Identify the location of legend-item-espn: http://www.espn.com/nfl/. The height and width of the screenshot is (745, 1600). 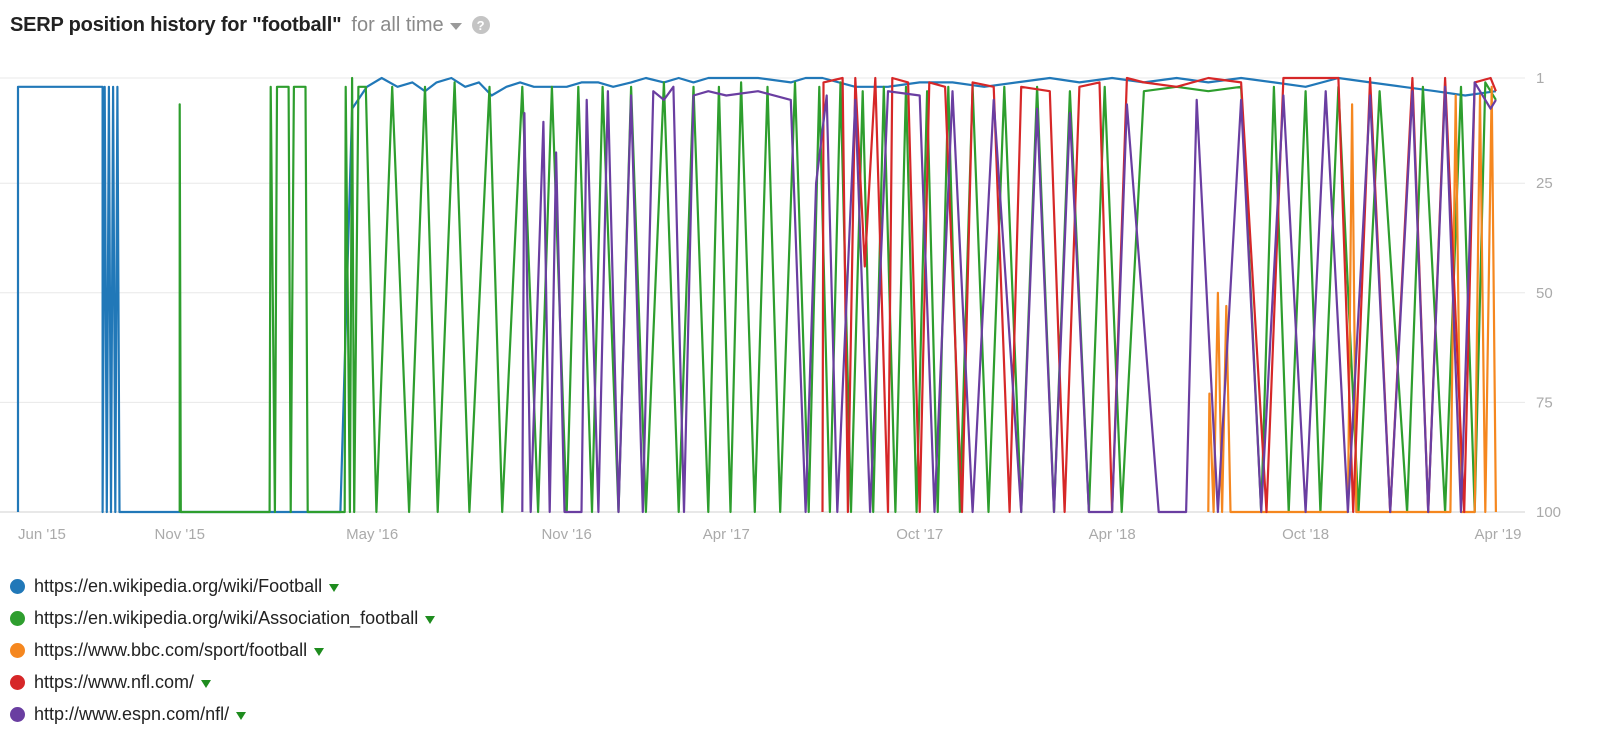
(360, 714).